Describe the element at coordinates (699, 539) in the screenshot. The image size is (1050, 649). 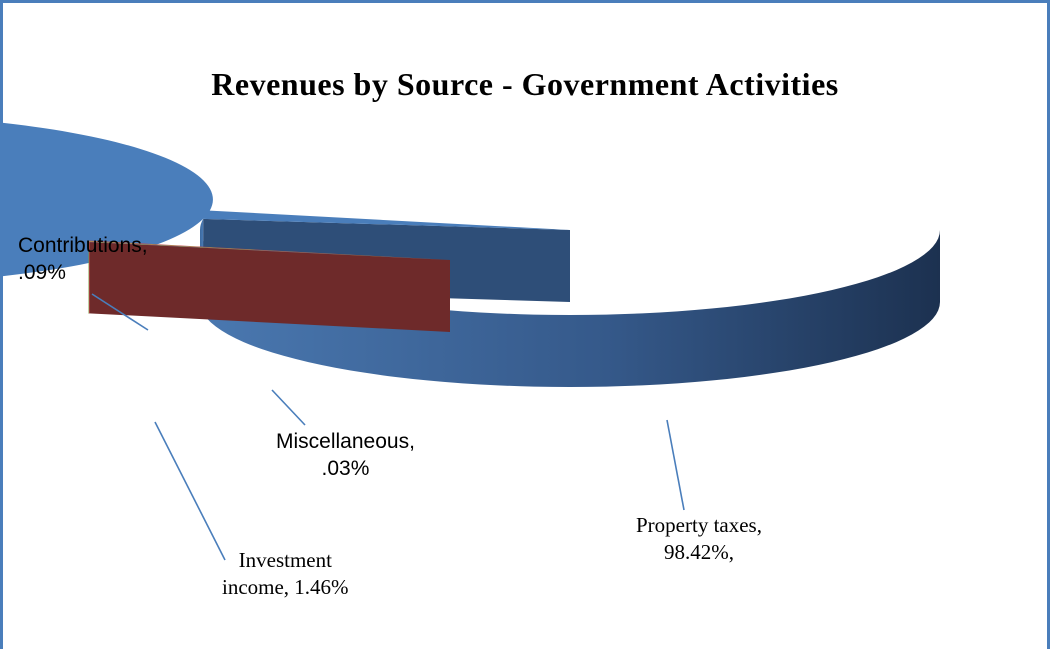
I see `label-property-taxes: Property taxes, 98.42%,` at that location.